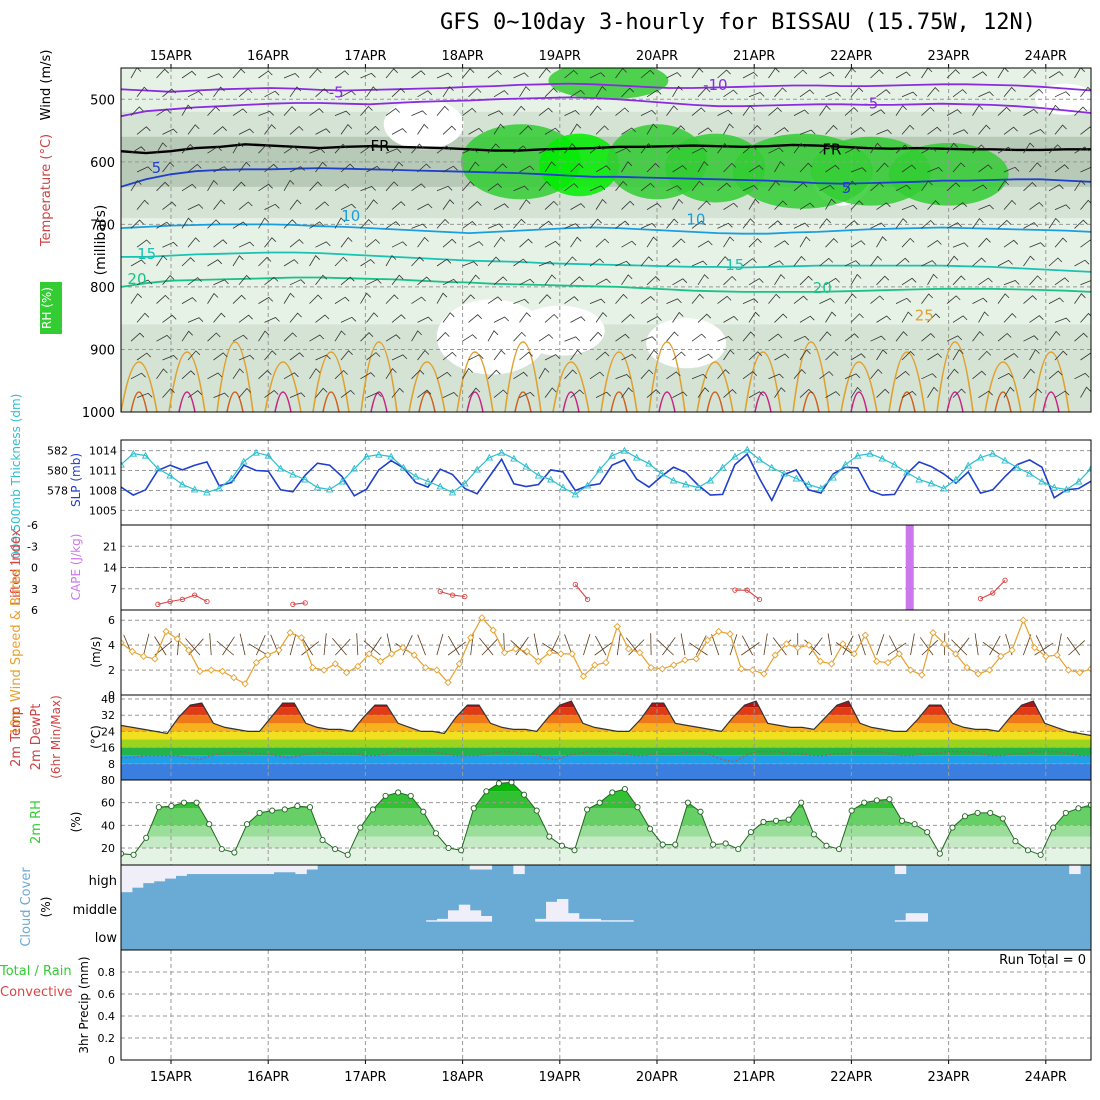 The height and width of the screenshot is (1100, 1100). Describe the element at coordinates (84, 1004) in the screenshot. I see `precip-ylabel: 3hr Precip (mm)` at that location.